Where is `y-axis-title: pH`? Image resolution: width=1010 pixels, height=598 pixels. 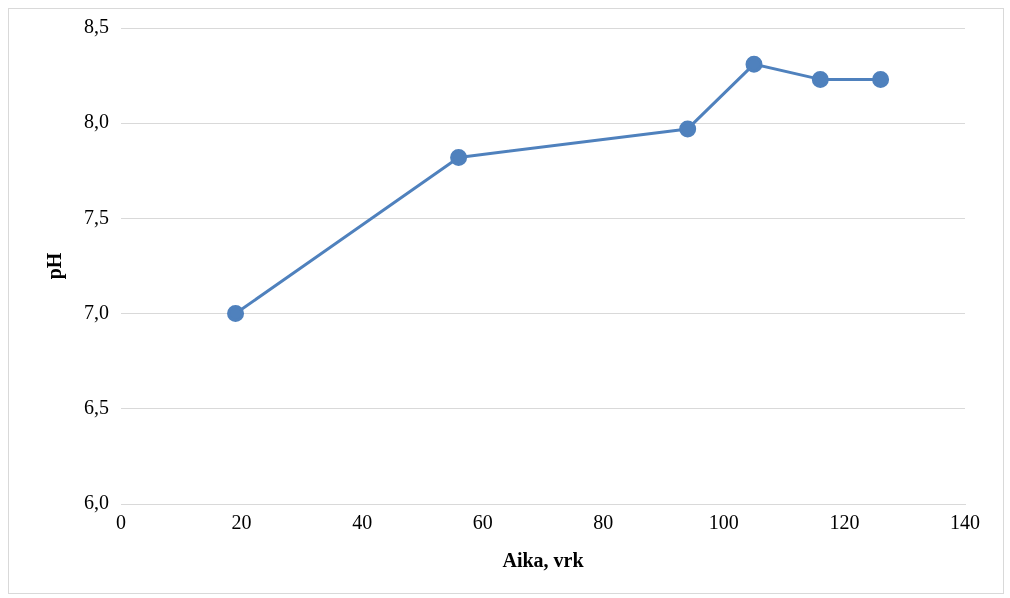
y-axis-title: pH is located at coordinates (55, 266).